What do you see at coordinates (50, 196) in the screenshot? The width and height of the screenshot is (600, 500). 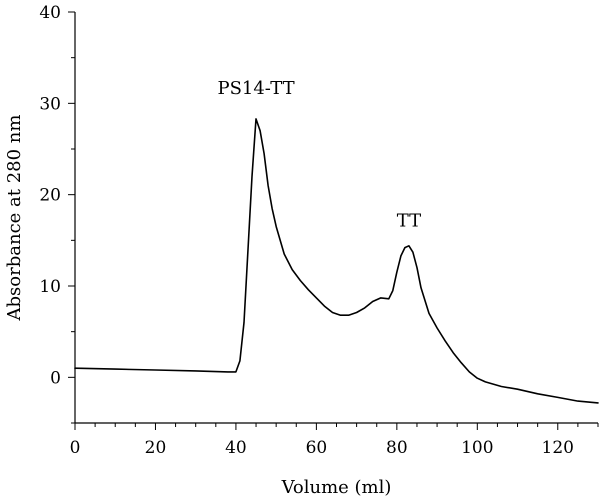 I see `y-tick-label: 20` at bounding box center [50, 196].